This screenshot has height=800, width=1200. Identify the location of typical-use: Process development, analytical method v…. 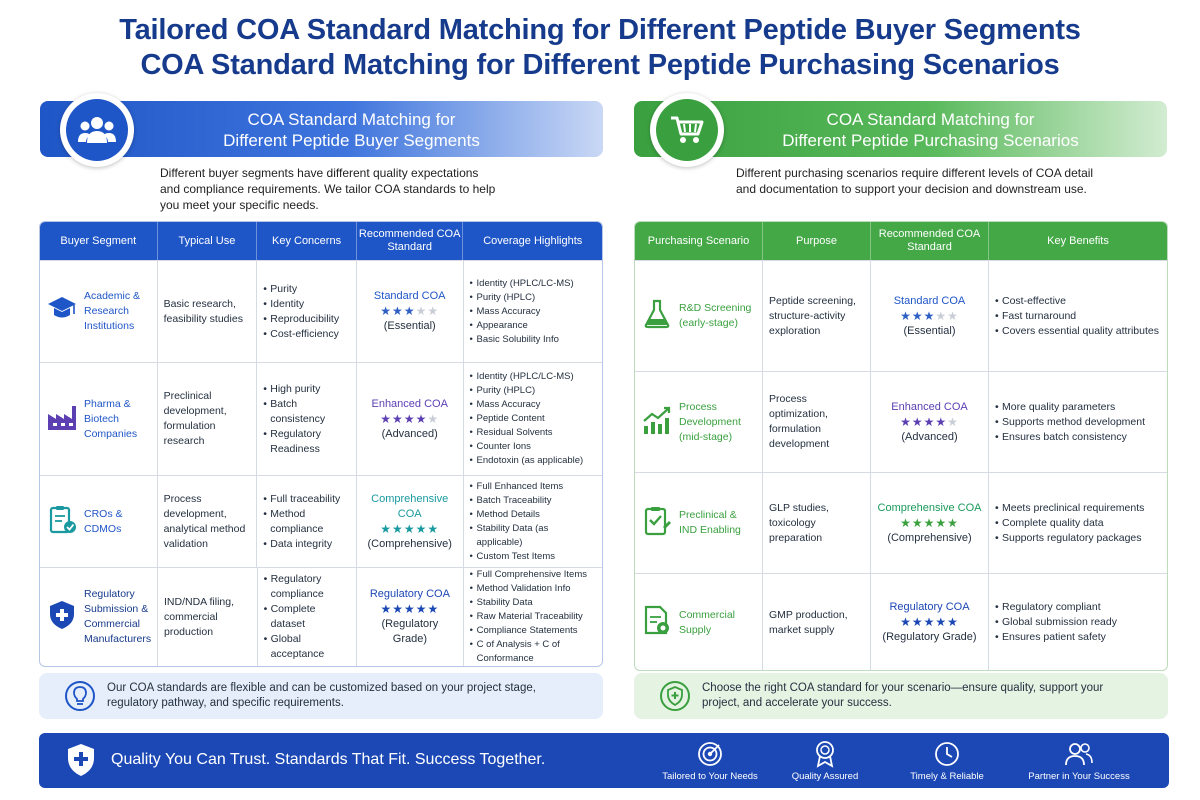
(208, 521).